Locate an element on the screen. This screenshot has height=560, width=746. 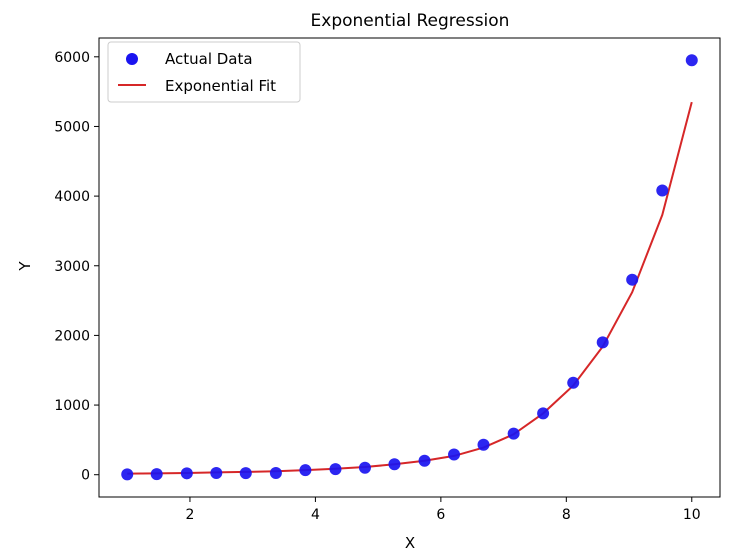
y-axis-label: Y is located at coordinates (25, 266).